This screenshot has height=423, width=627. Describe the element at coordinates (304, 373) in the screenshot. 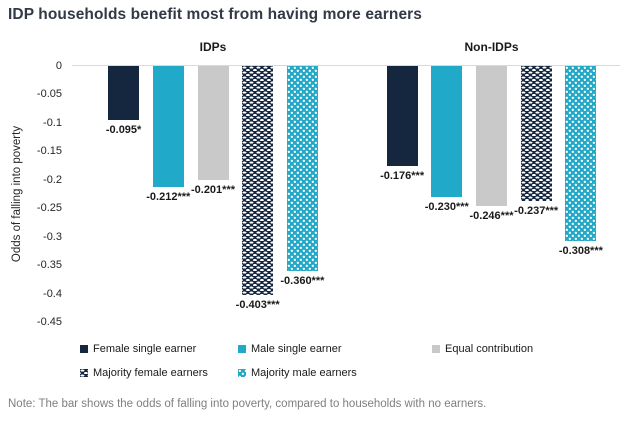

I see `legend-label: Majority male earners` at that location.